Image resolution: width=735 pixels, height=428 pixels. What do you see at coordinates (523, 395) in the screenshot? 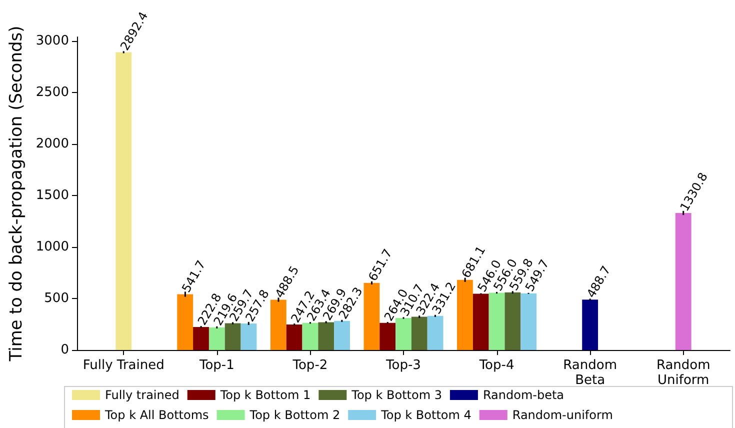
I see `legend-label: Random-beta` at bounding box center [523, 395].